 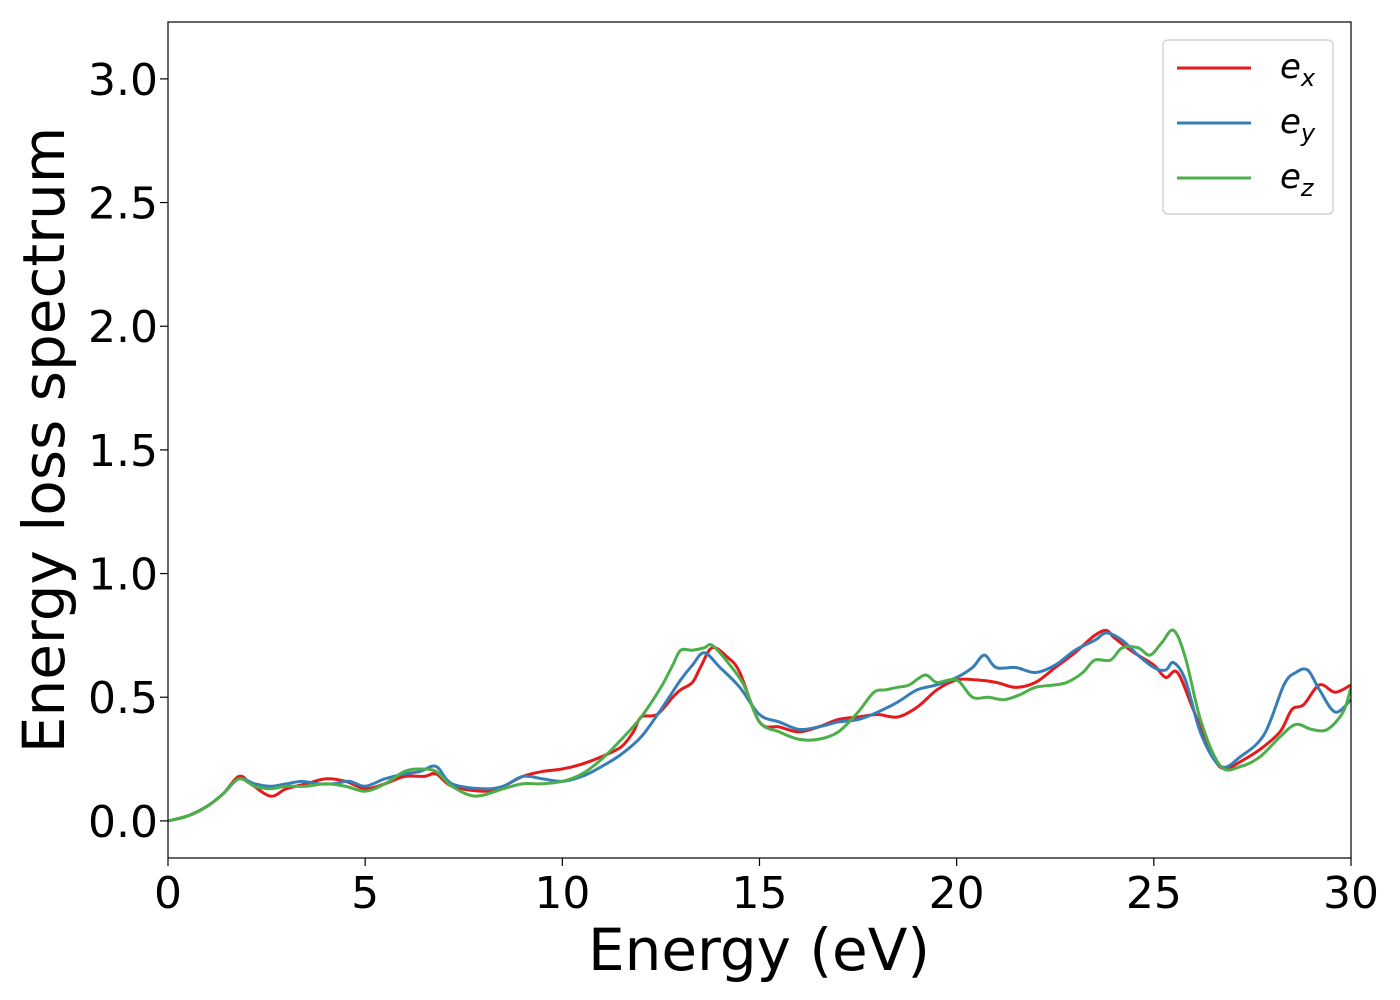 What do you see at coordinates (760, 893) in the screenshot?
I see `x-tick-label: 15` at bounding box center [760, 893].